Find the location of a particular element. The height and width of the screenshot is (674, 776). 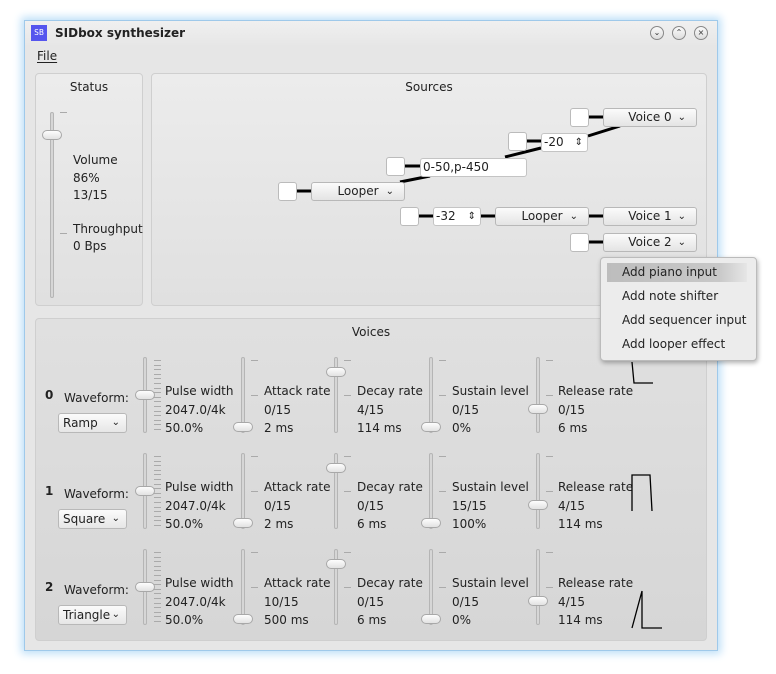

voice2-checkbox is located at coordinates (579, 242).